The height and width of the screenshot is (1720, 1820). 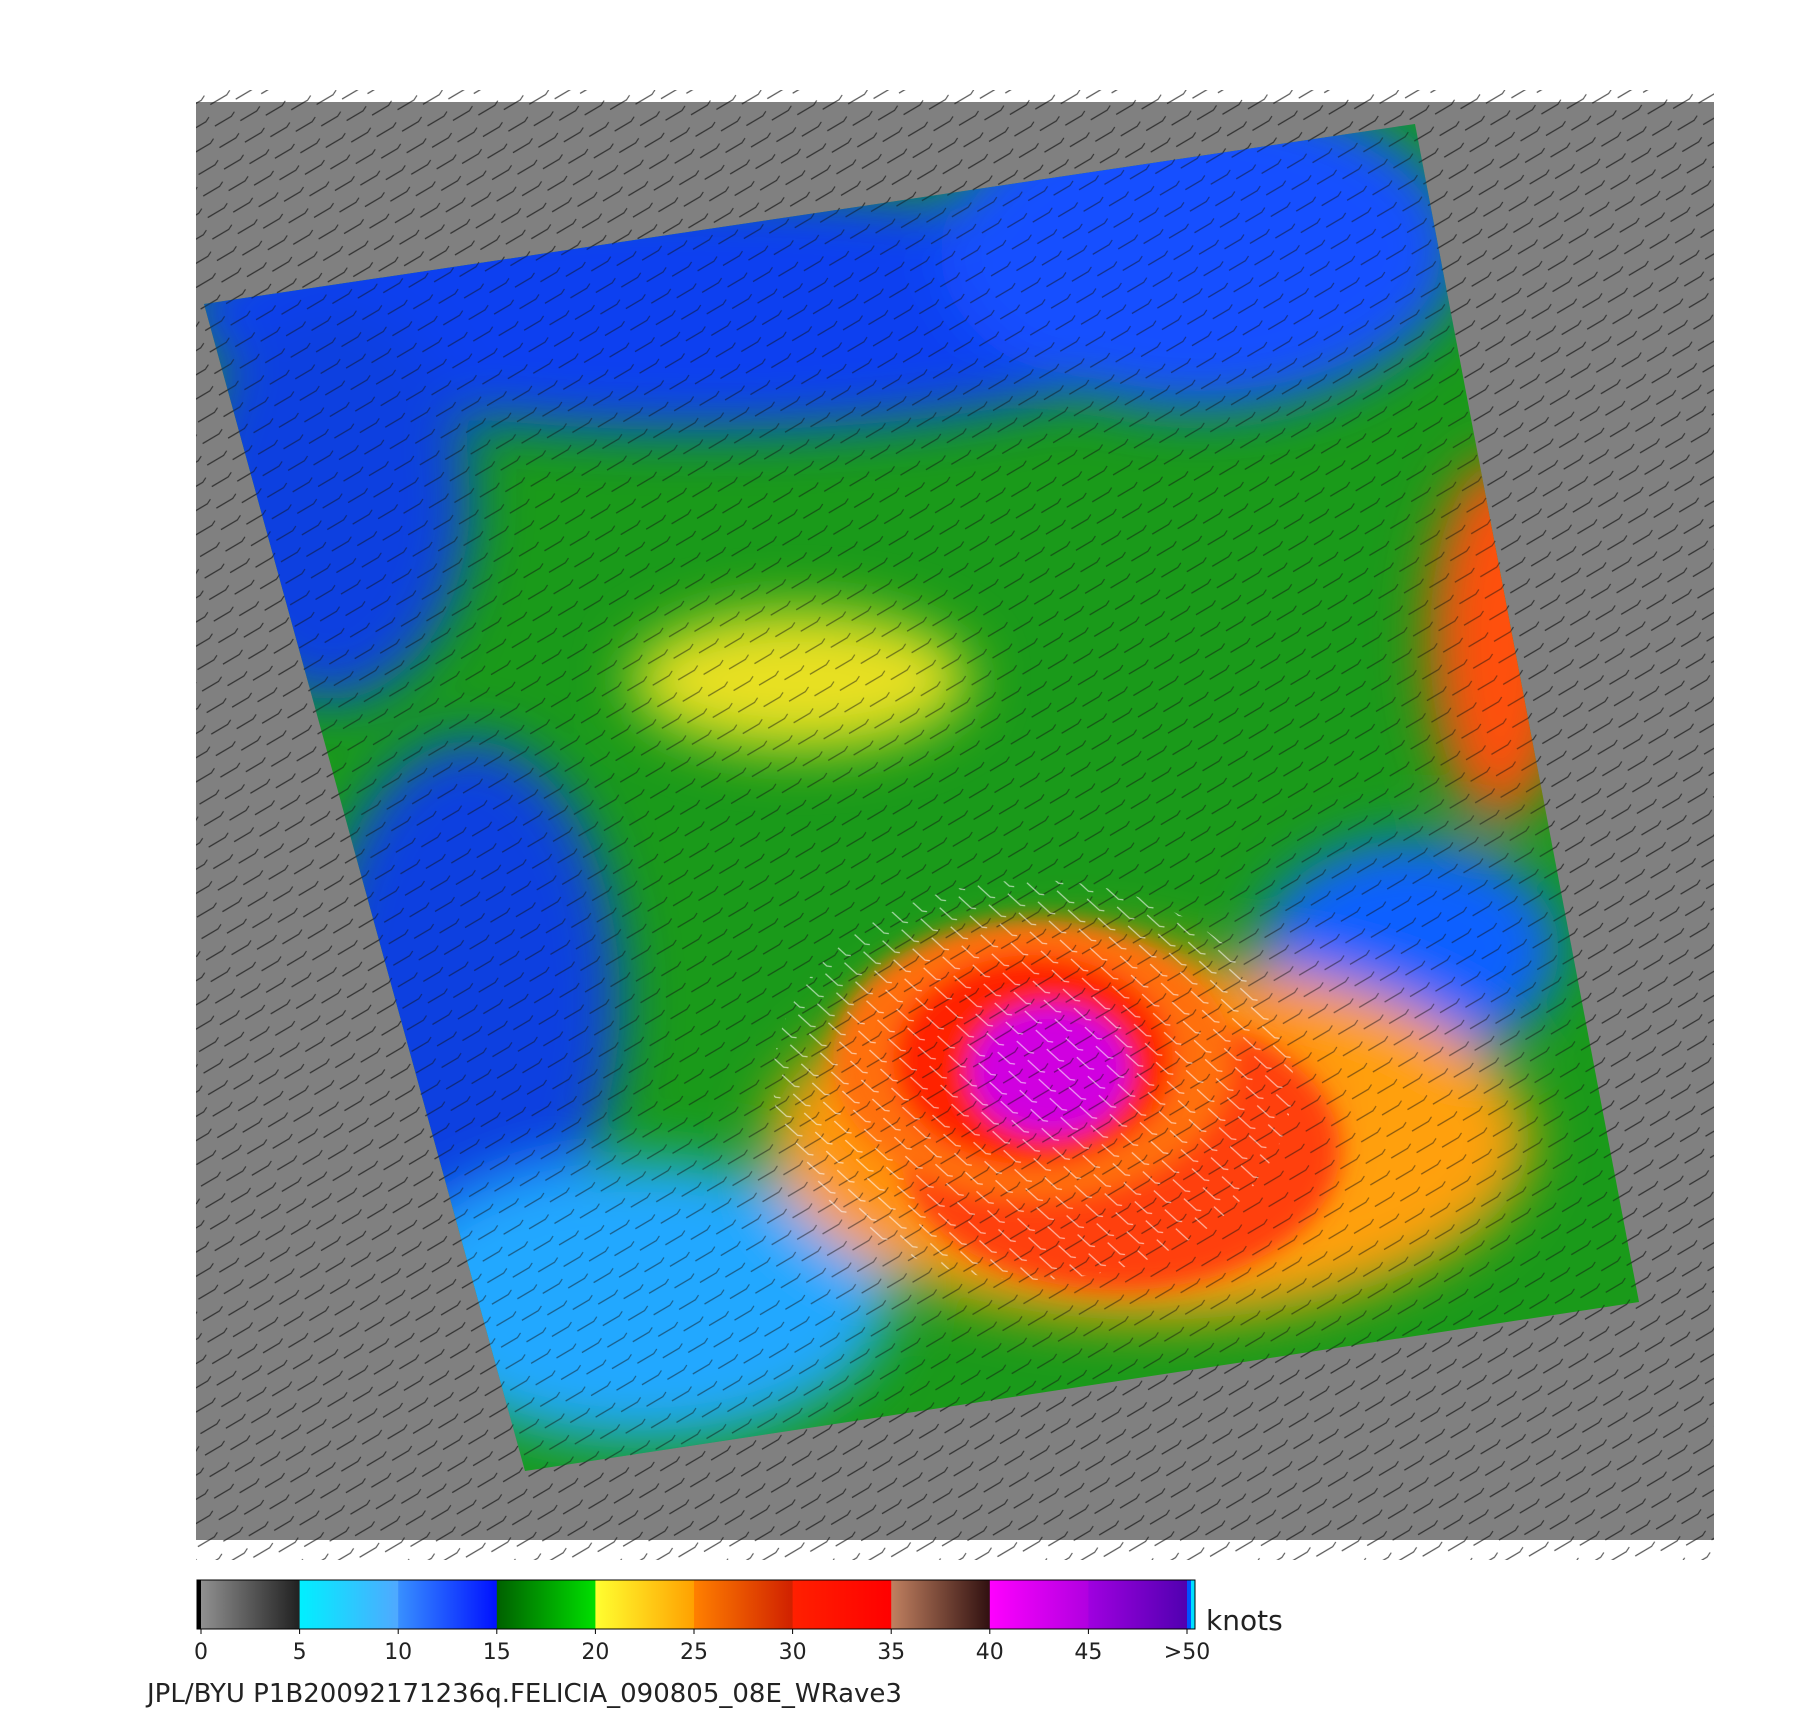 I want to click on colorbar-tick-label: 20, so click(x=595, y=1652).